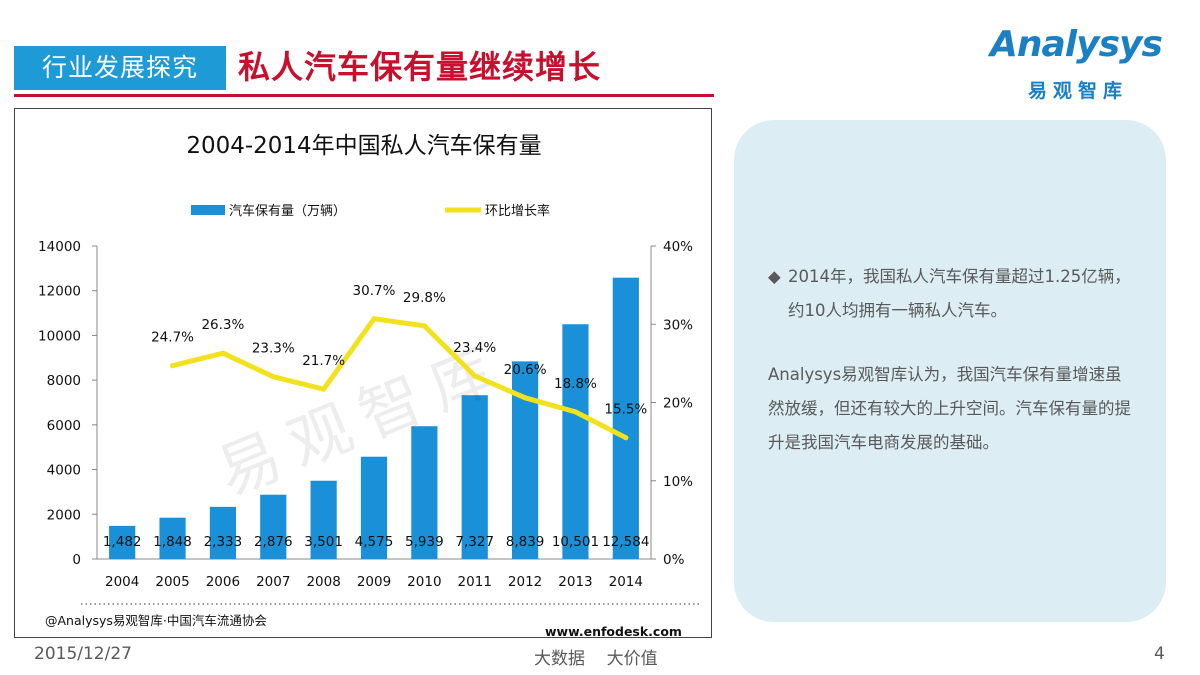 The height and width of the screenshot is (675, 1200). What do you see at coordinates (678, 404) in the screenshot?
I see `y-right-tick-label: 20%` at bounding box center [678, 404].